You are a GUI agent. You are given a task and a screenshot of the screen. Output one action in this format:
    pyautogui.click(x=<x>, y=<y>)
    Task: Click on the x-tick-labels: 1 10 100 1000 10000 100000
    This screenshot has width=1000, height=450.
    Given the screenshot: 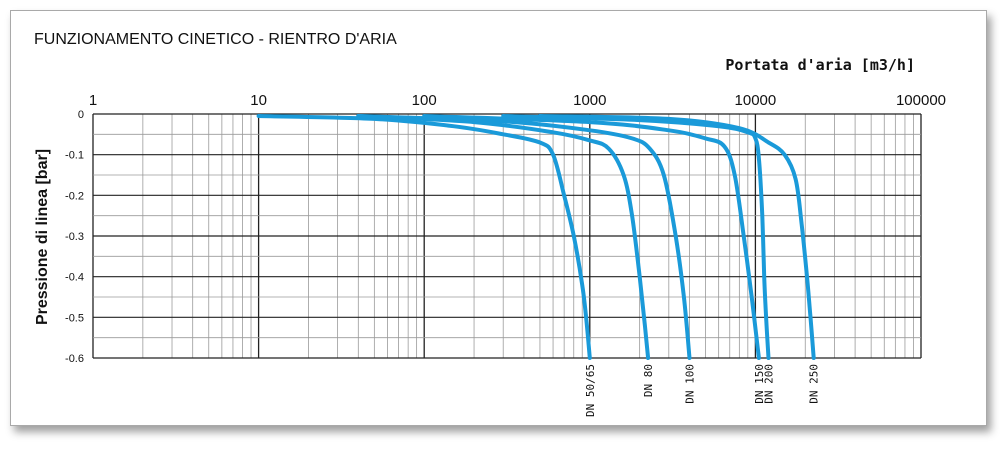 What is the action you would take?
    pyautogui.click(x=517, y=100)
    